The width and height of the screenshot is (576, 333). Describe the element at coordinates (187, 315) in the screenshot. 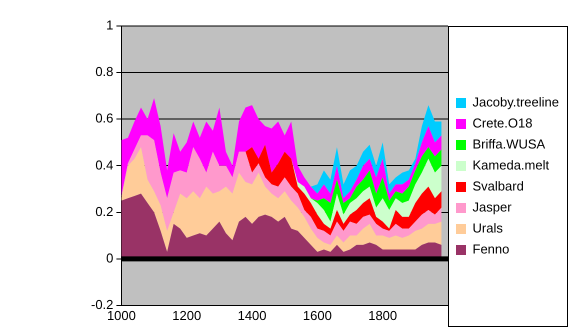

I see `x-tick-label: 1200` at that location.